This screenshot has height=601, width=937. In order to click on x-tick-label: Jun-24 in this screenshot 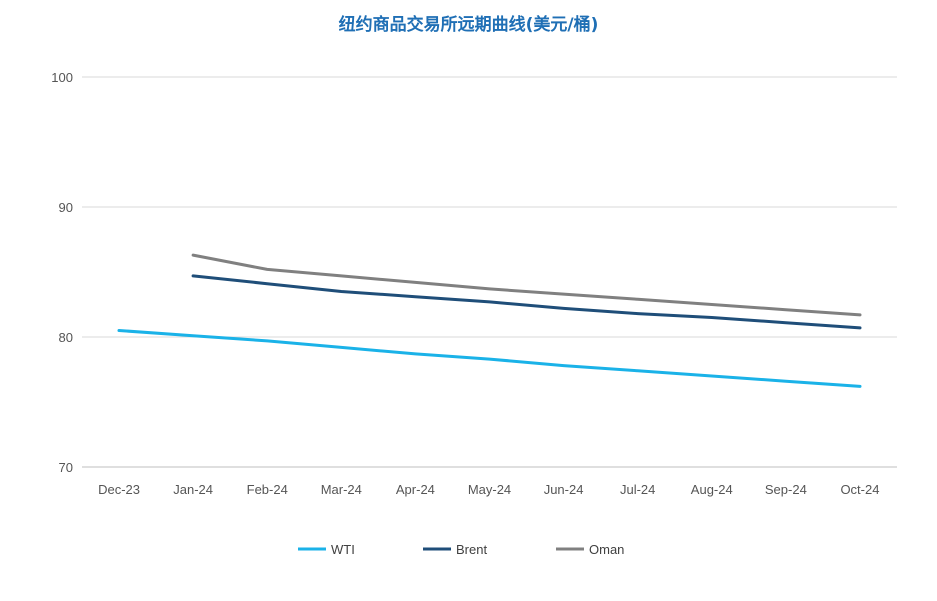, I will do `click(564, 489)`.